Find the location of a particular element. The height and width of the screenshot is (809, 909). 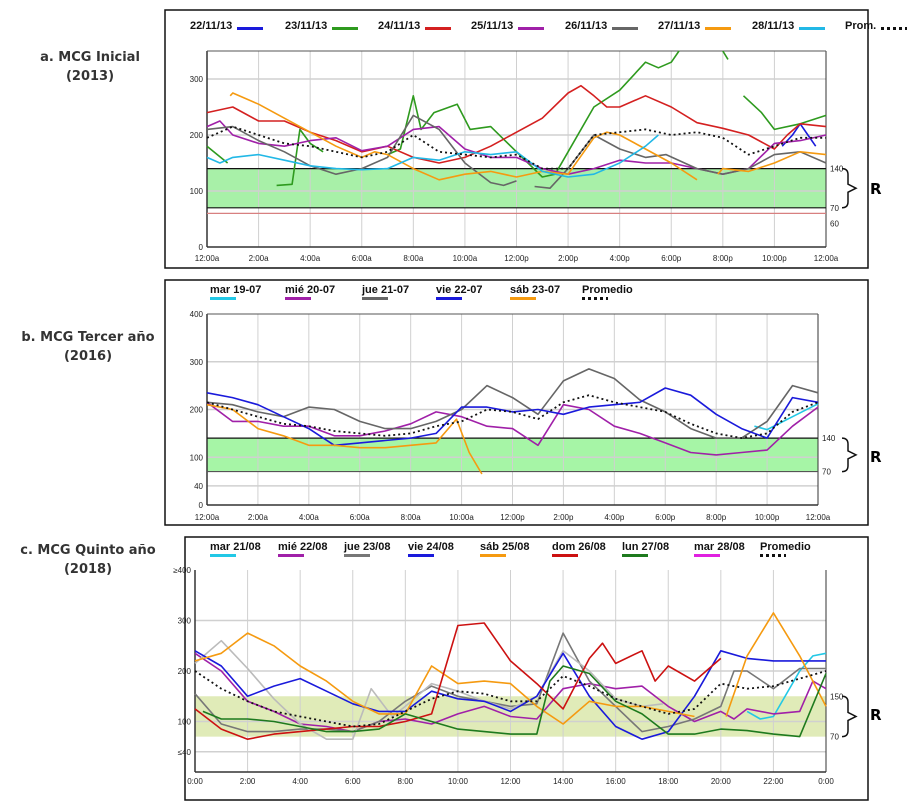

y-tick-label: ≥400 is located at coordinates (182, 570).